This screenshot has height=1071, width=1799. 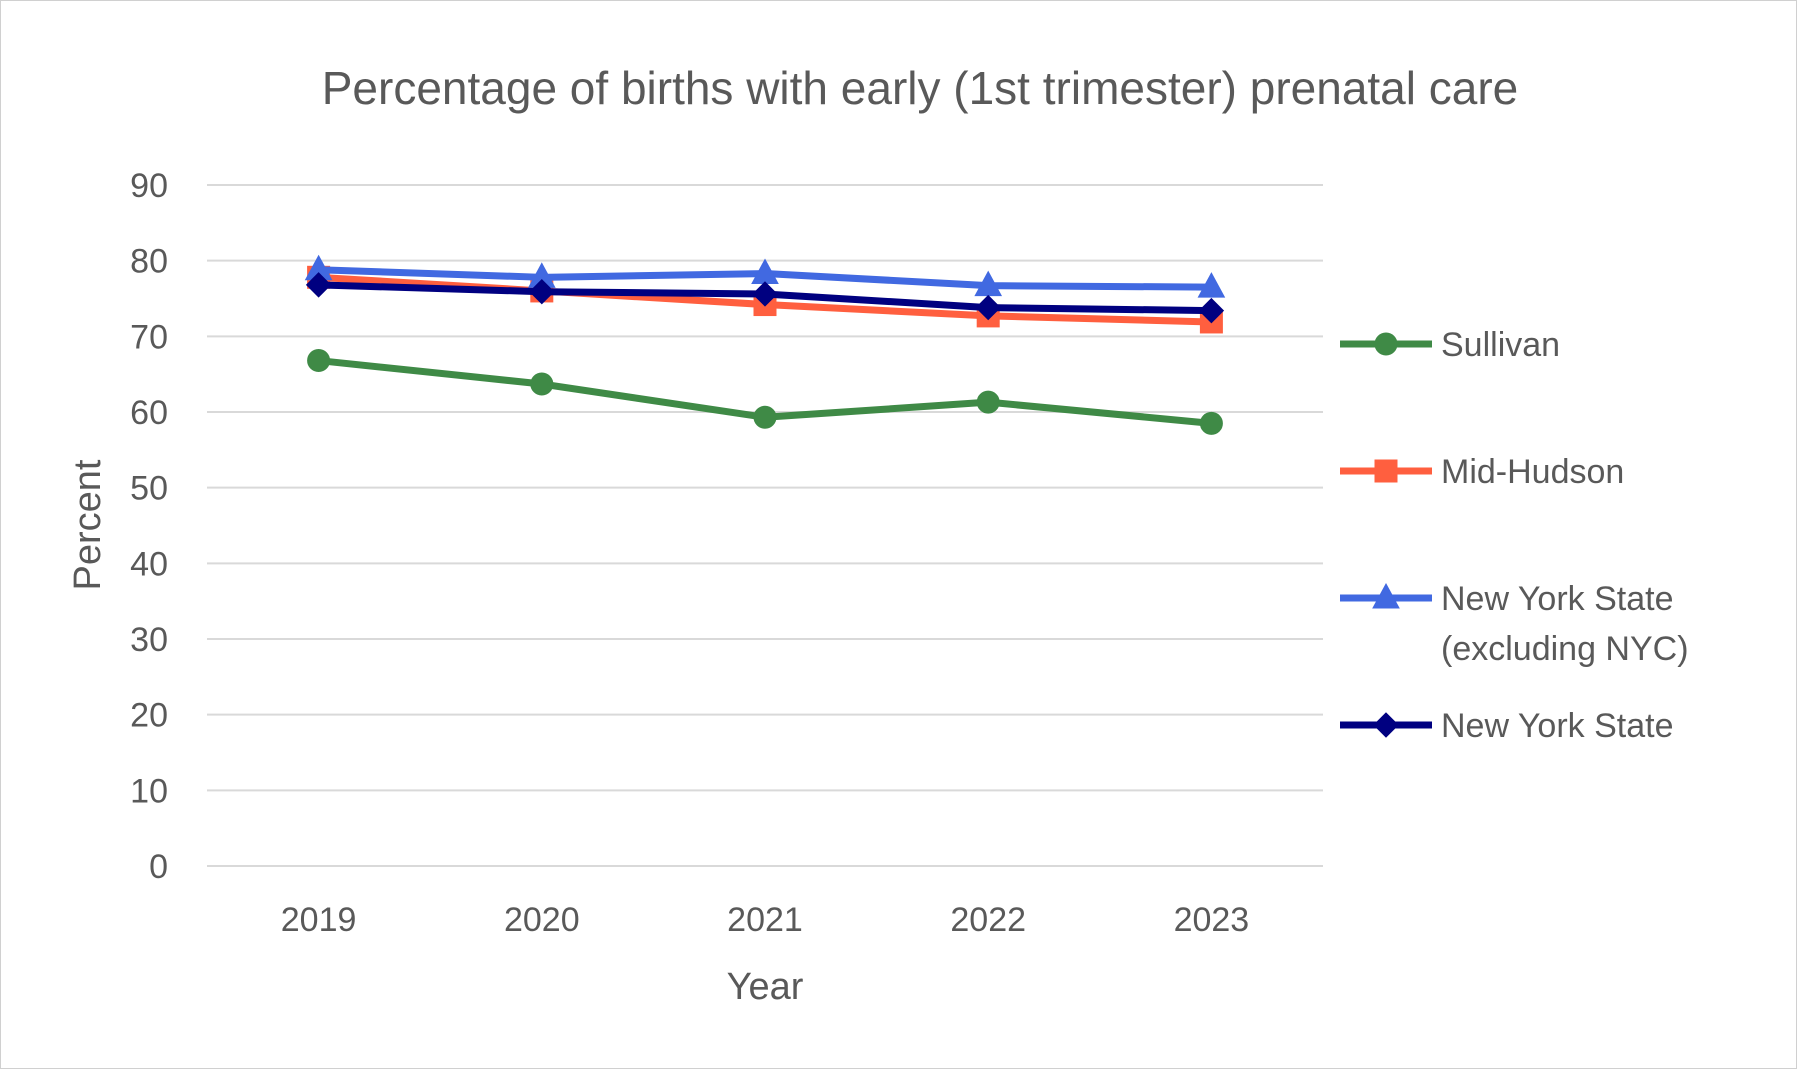 What do you see at coordinates (158, 867) in the screenshot?
I see `y-tick-label: 0` at bounding box center [158, 867].